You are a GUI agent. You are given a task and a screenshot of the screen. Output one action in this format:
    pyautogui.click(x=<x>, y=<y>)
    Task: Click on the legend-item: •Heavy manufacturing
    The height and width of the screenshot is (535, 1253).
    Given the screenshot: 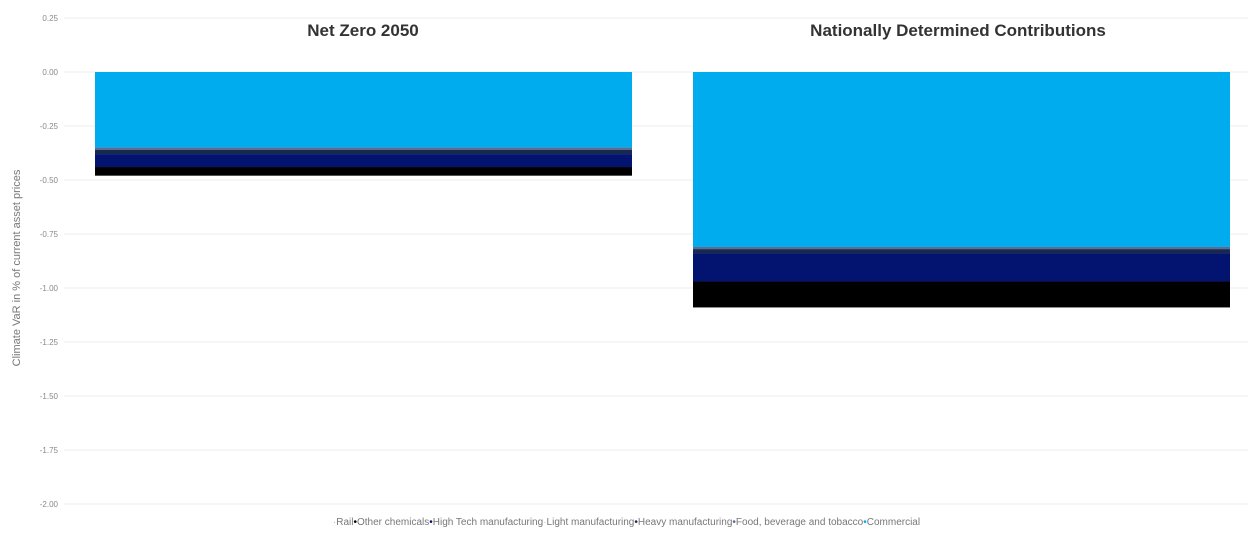 What is the action you would take?
    pyautogui.click(x=683, y=522)
    